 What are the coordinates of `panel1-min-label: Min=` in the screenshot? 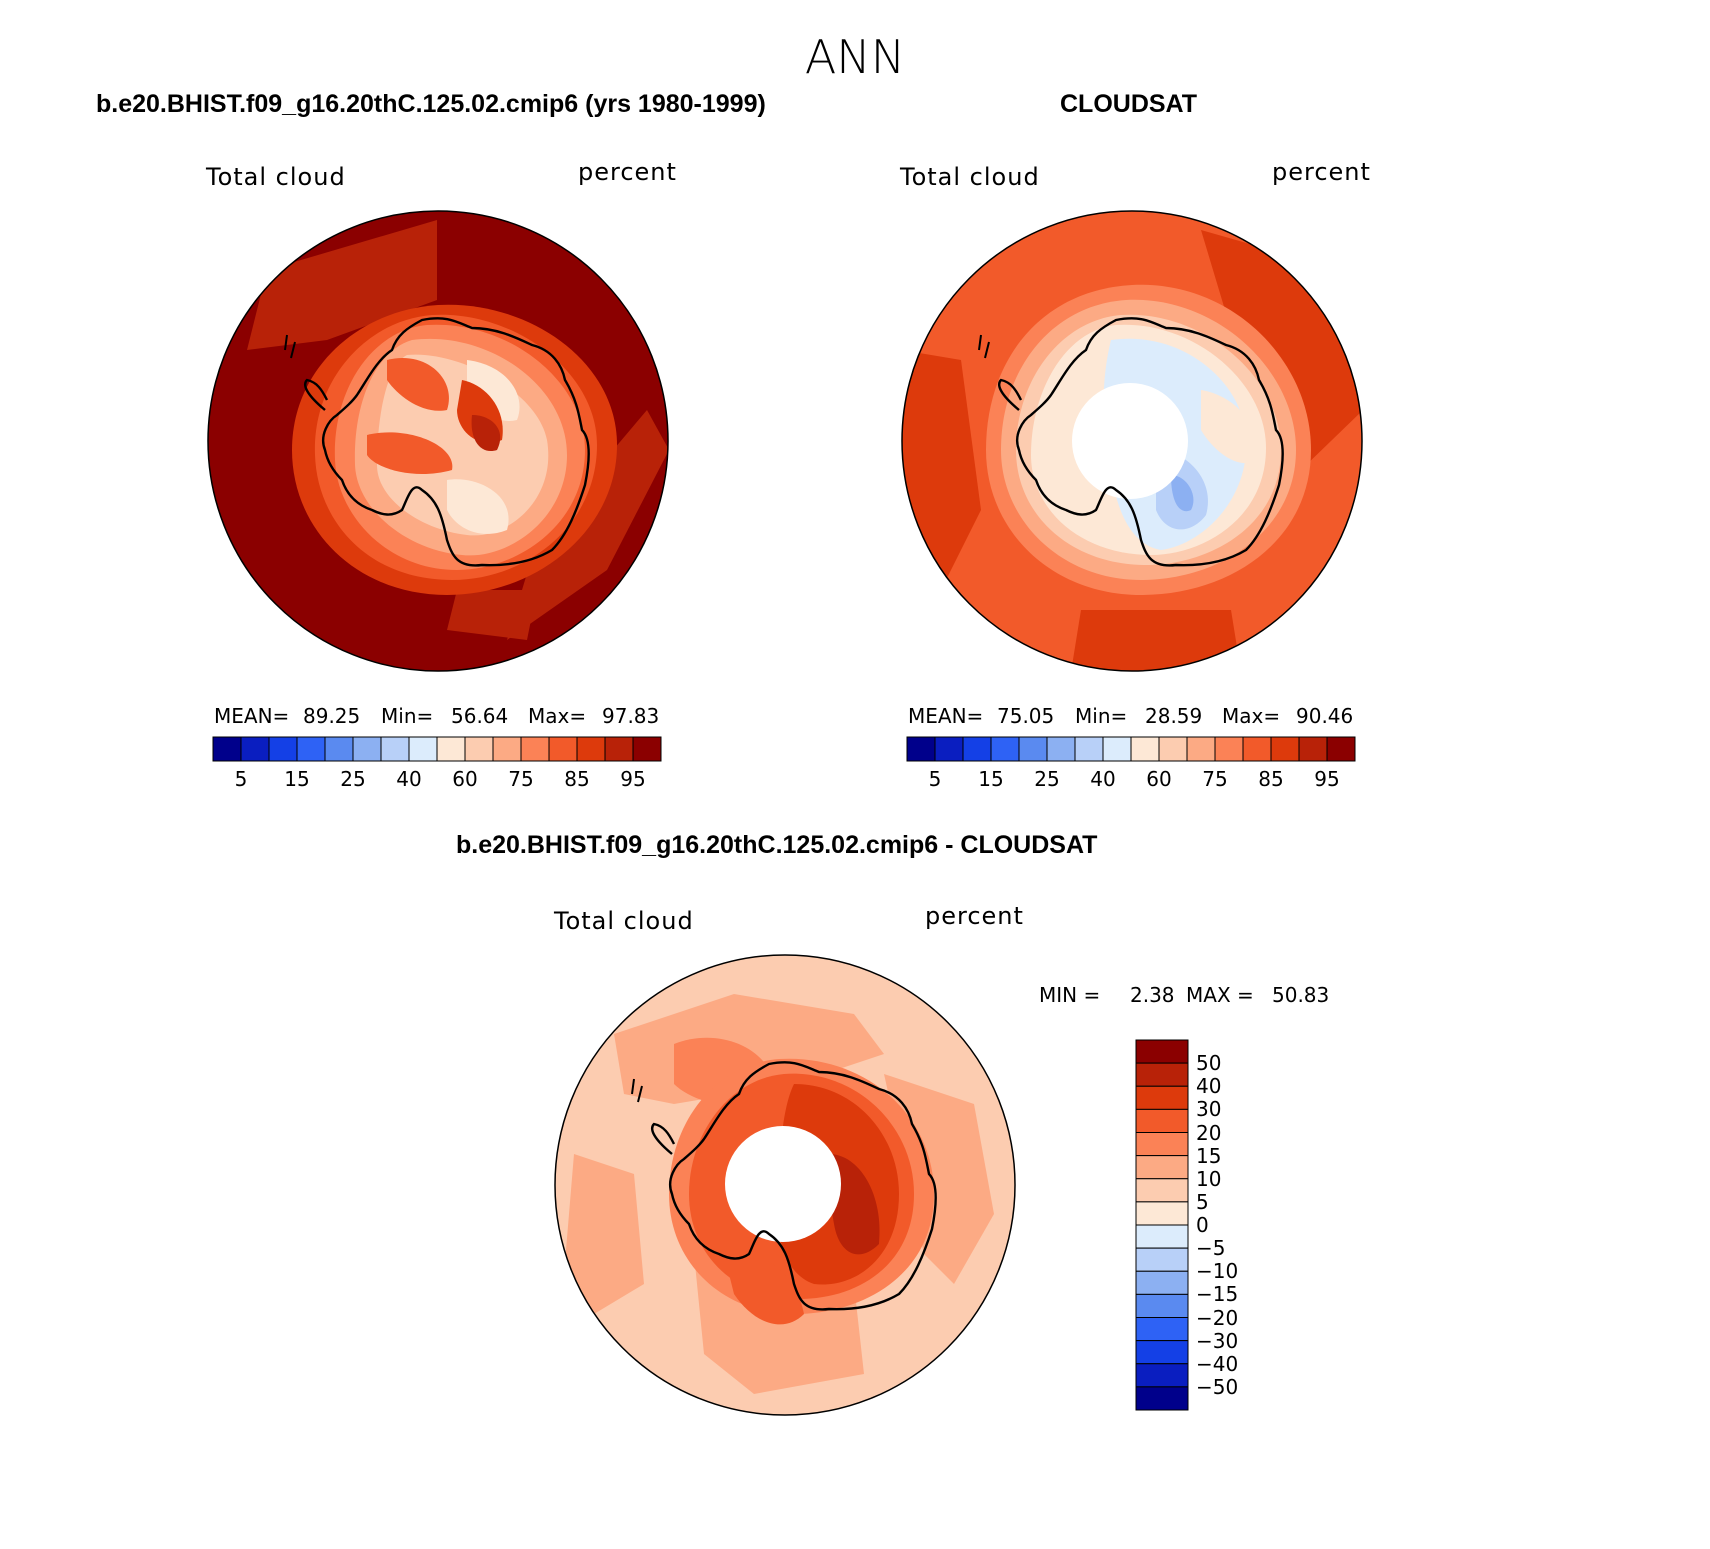 It's located at (407, 716).